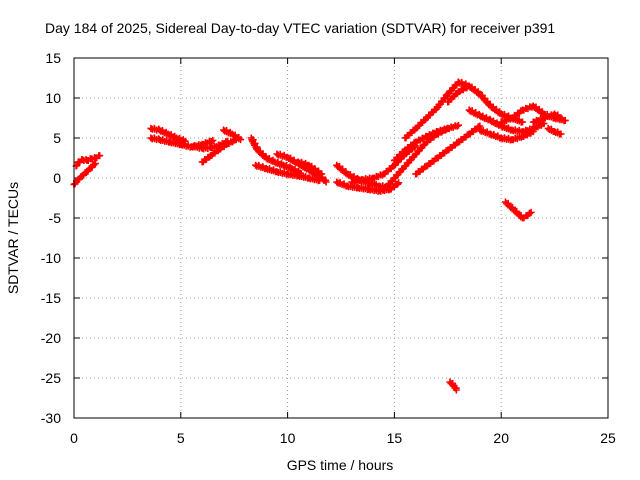  What do you see at coordinates (51, 238) in the screenshot?
I see `y-tick-labels: -30 -25 -20 -15 -10 -5 0 5 10 15` at bounding box center [51, 238].